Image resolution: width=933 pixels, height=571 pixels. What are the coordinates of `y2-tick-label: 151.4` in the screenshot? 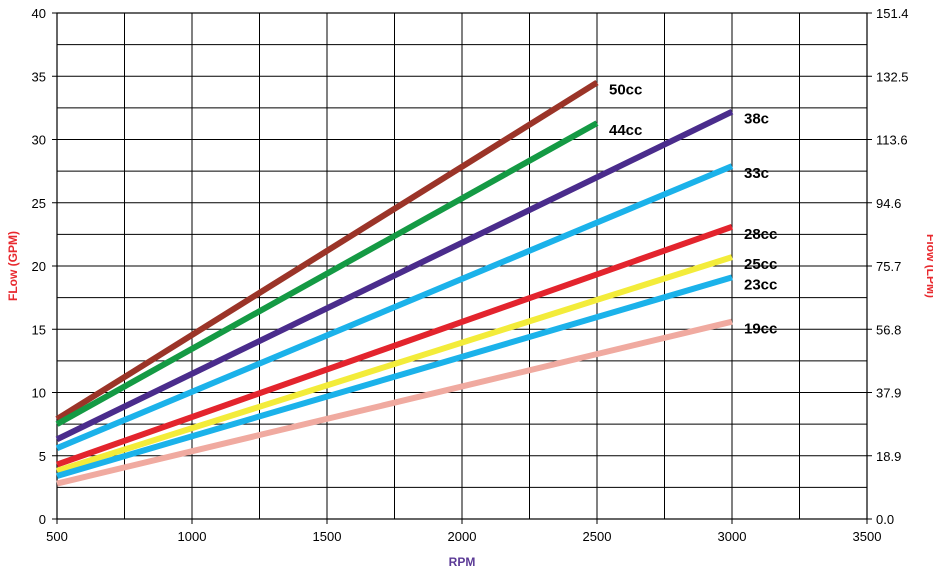 It's located at (892, 13).